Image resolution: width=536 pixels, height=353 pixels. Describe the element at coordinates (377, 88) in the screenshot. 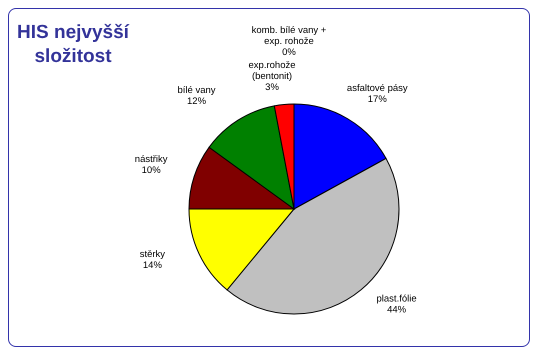

I see `slice-label: asfaltové pásy` at that location.